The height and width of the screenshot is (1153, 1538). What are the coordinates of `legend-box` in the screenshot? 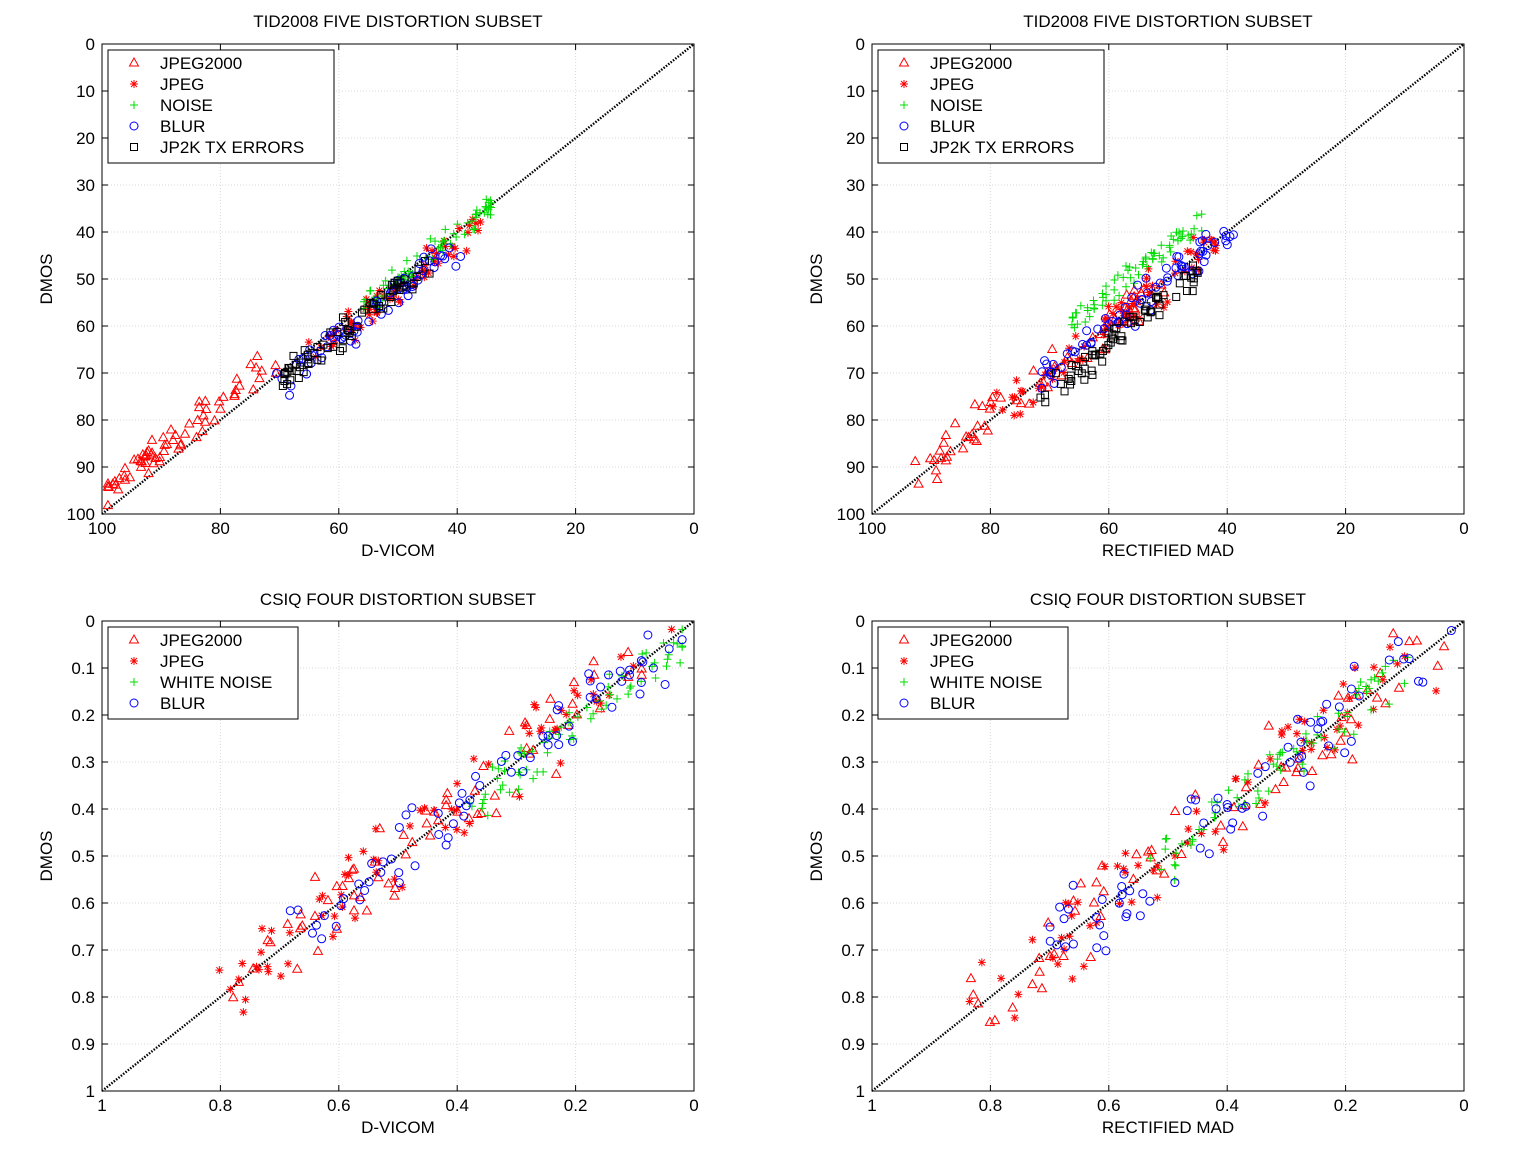 It's located at (991, 106).